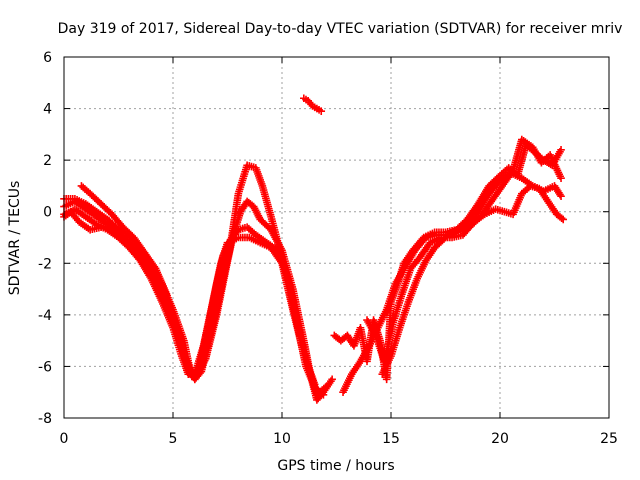 The image size is (640, 480). What do you see at coordinates (124, 240) in the screenshot?
I see `series-track-e` at bounding box center [124, 240].